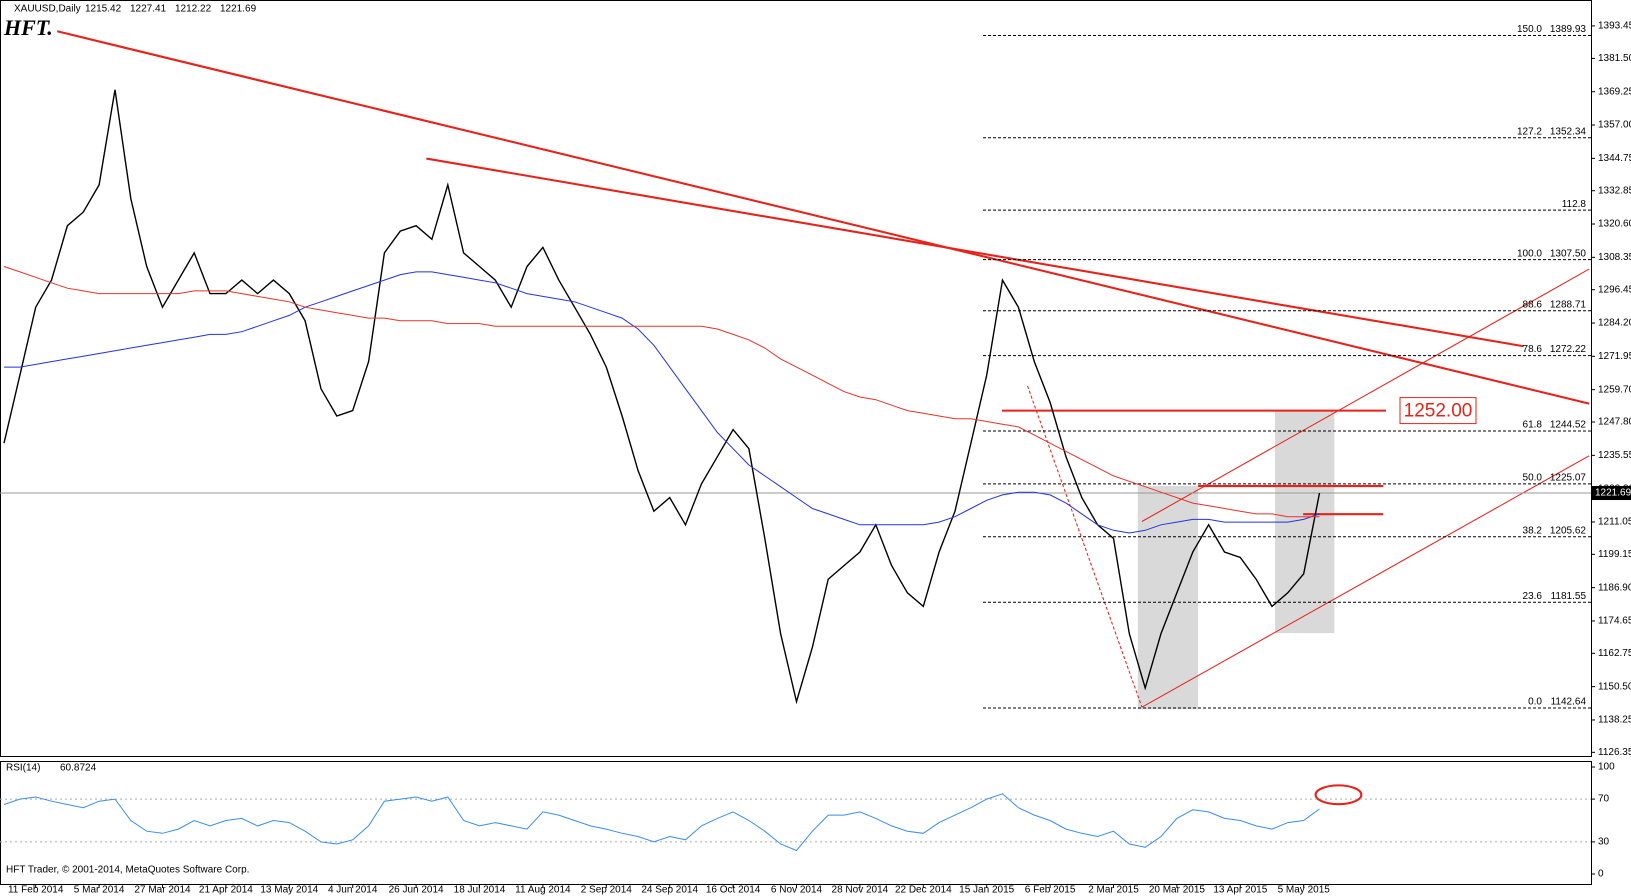  Describe the element at coordinates (1614, 356) in the screenshot. I see `y-tick-label: 1271.95` at that location.